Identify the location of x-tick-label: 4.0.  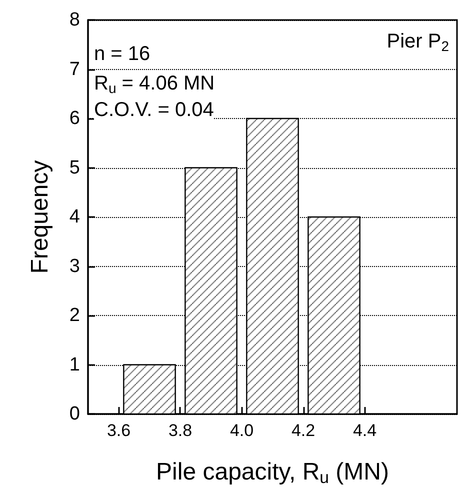
(242, 430).